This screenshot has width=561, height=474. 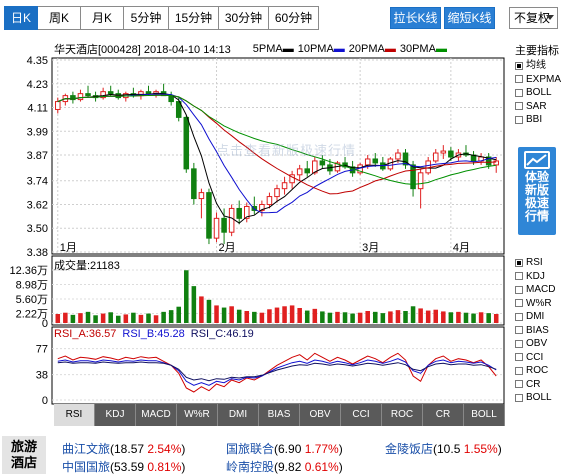 I want to click on price-axis-label: 3.62, so click(x=37, y=205).